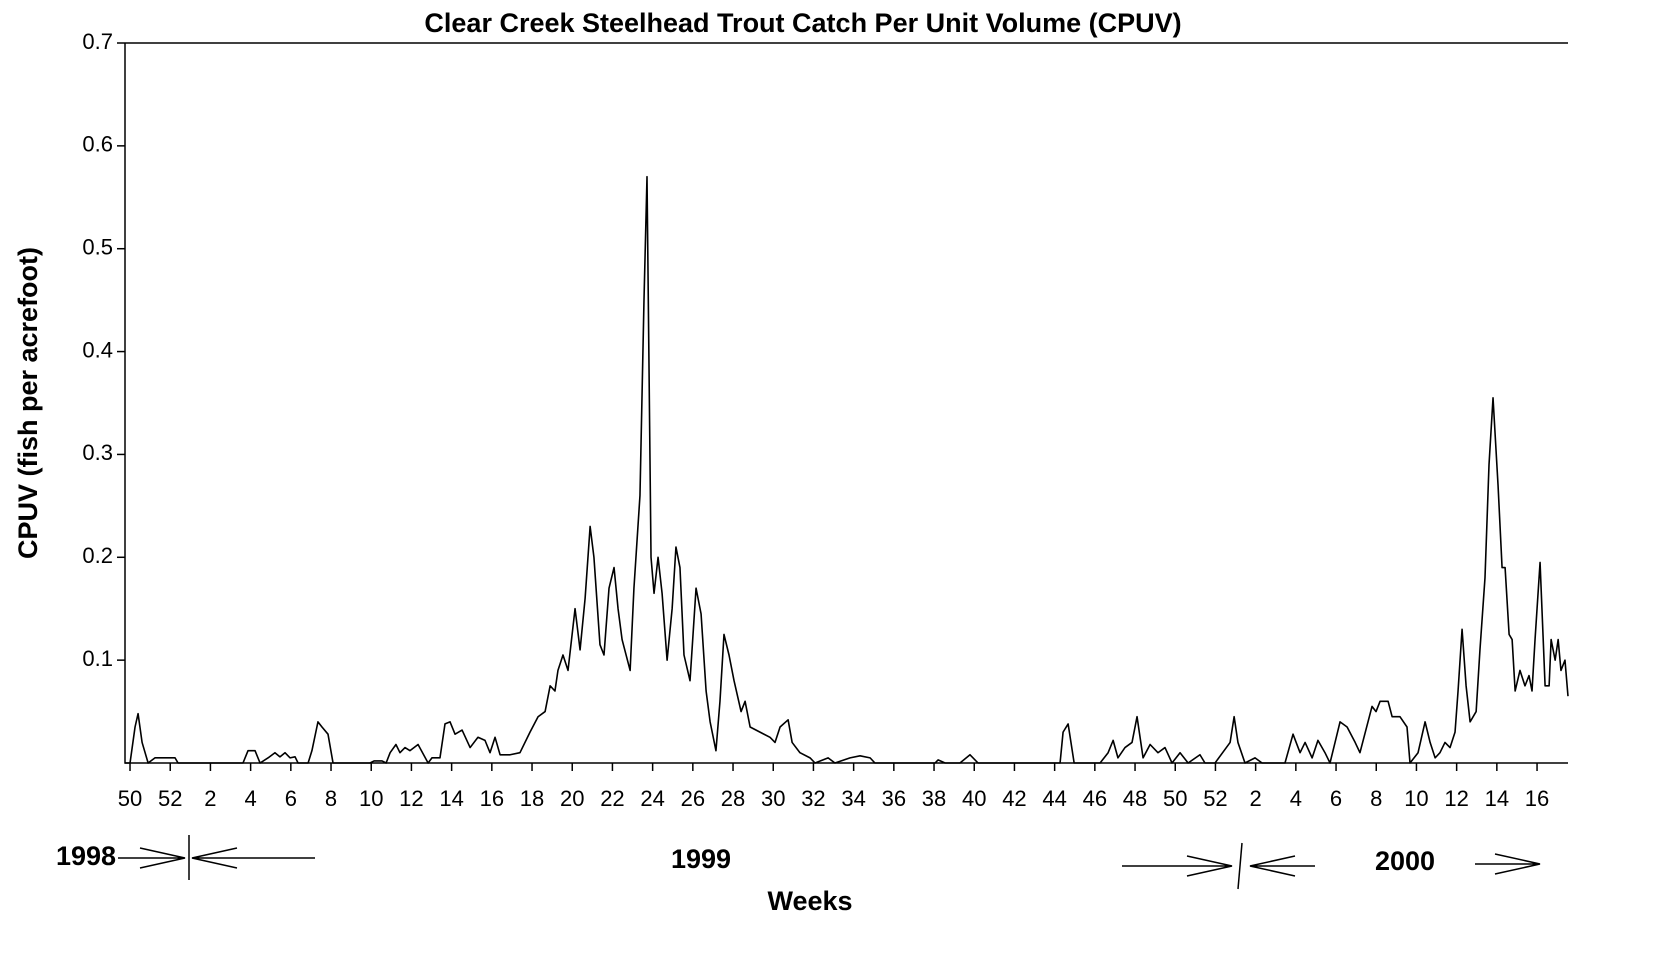  What do you see at coordinates (693, 798) in the screenshot?
I see `x-tick-label: 26` at bounding box center [693, 798].